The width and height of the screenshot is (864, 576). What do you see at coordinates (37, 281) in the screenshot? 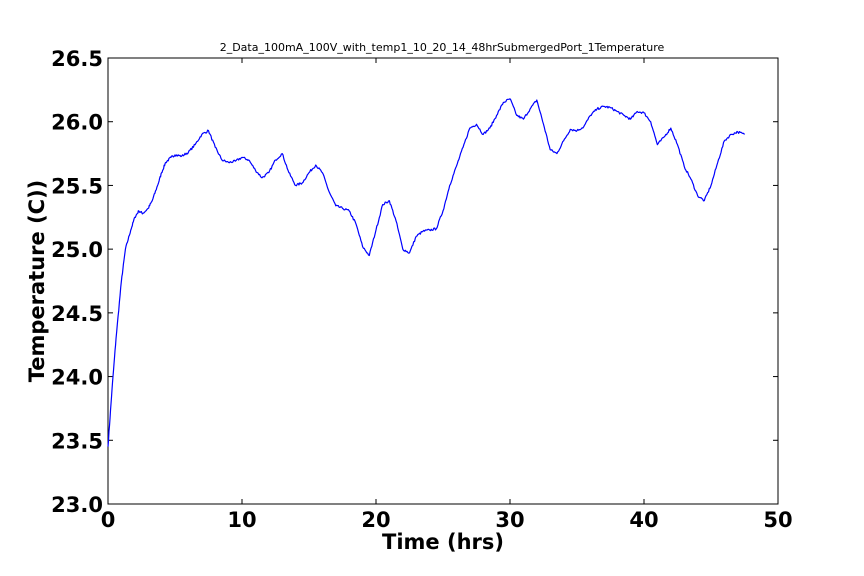
I see `y-axis-label: Temperature (C))` at bounding box center [37, 281].